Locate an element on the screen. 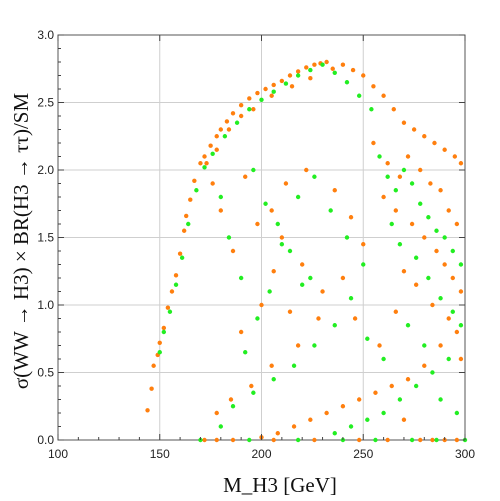  y-tick-label: 3.0 is located at coordinates (45, 35).